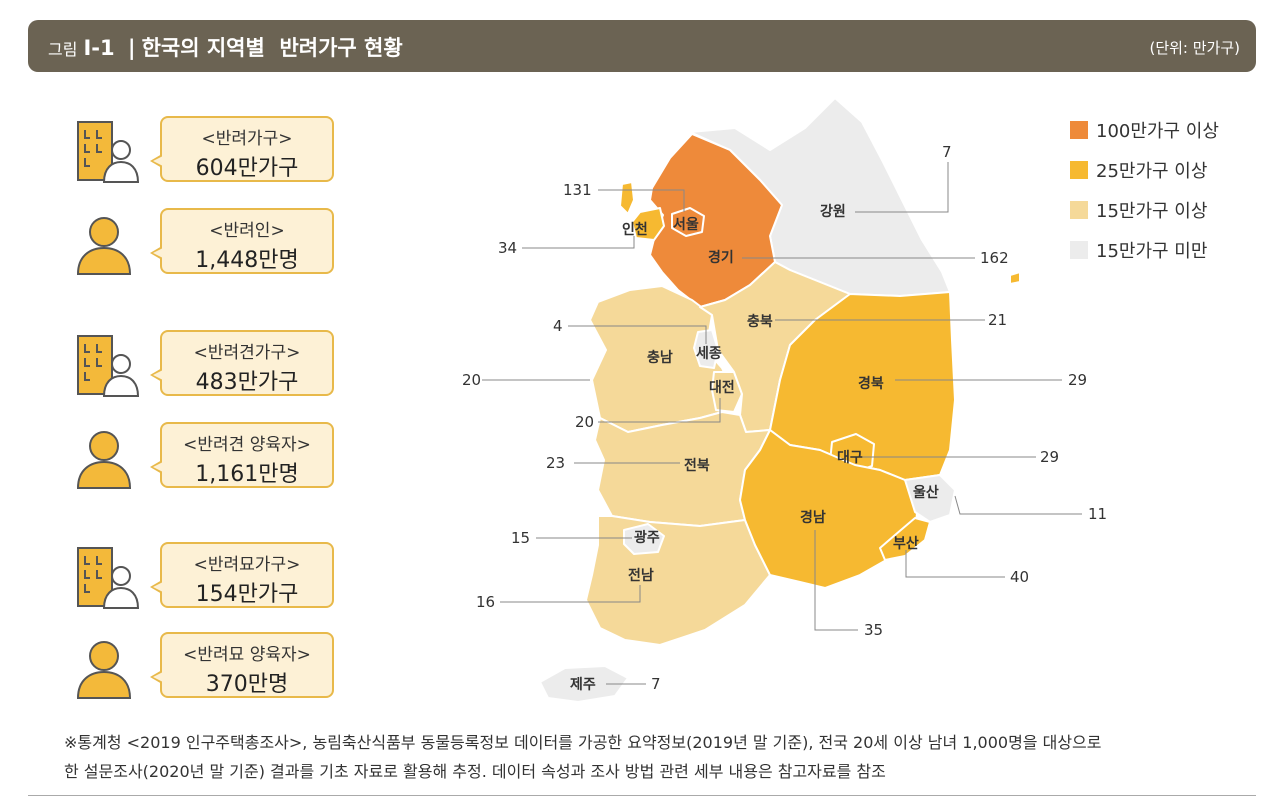 Image resolution: width=1280 pixels, height=808 pixels. Describe the element at coordinates (697, 465) in the screenshot. I see `label-jeonbuk: 전북` at that location.